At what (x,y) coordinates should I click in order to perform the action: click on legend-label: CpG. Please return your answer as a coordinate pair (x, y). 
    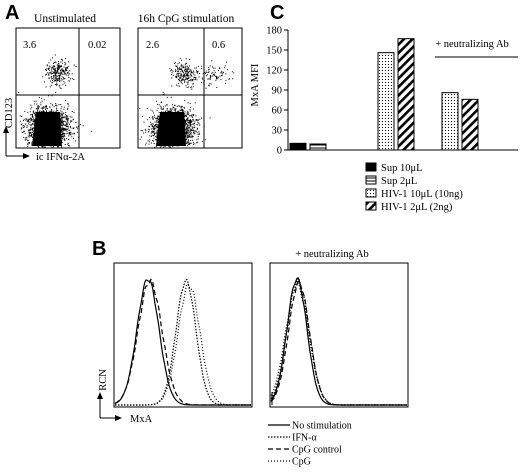
    Looking at the image, I should click on (301, 462).